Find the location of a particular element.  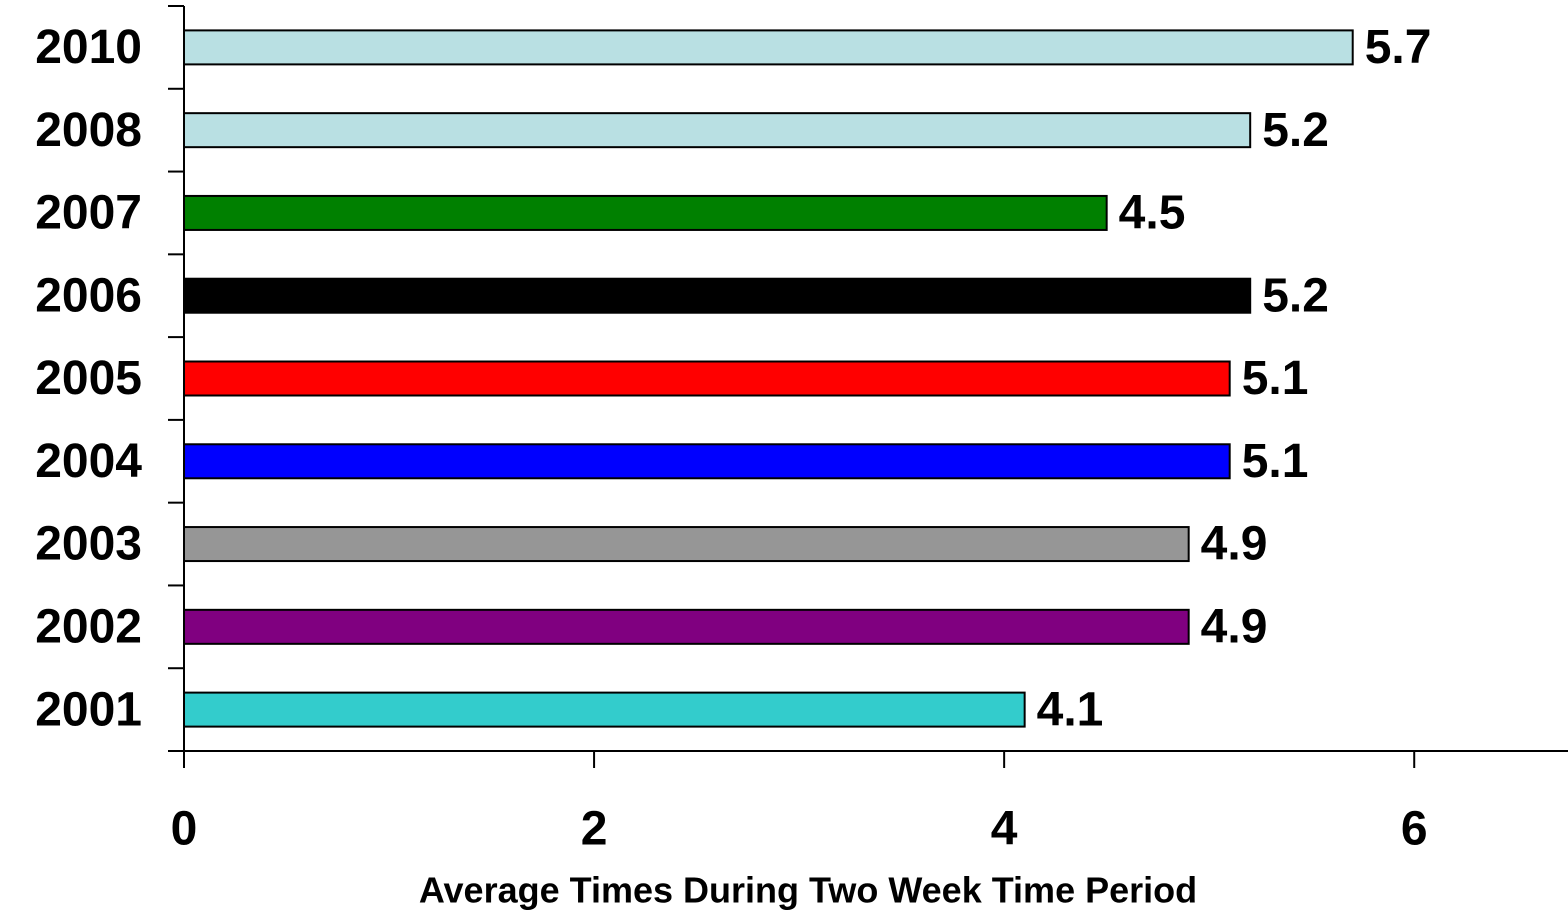

value-label: 4.1 is located at coordinates (1070, 709).